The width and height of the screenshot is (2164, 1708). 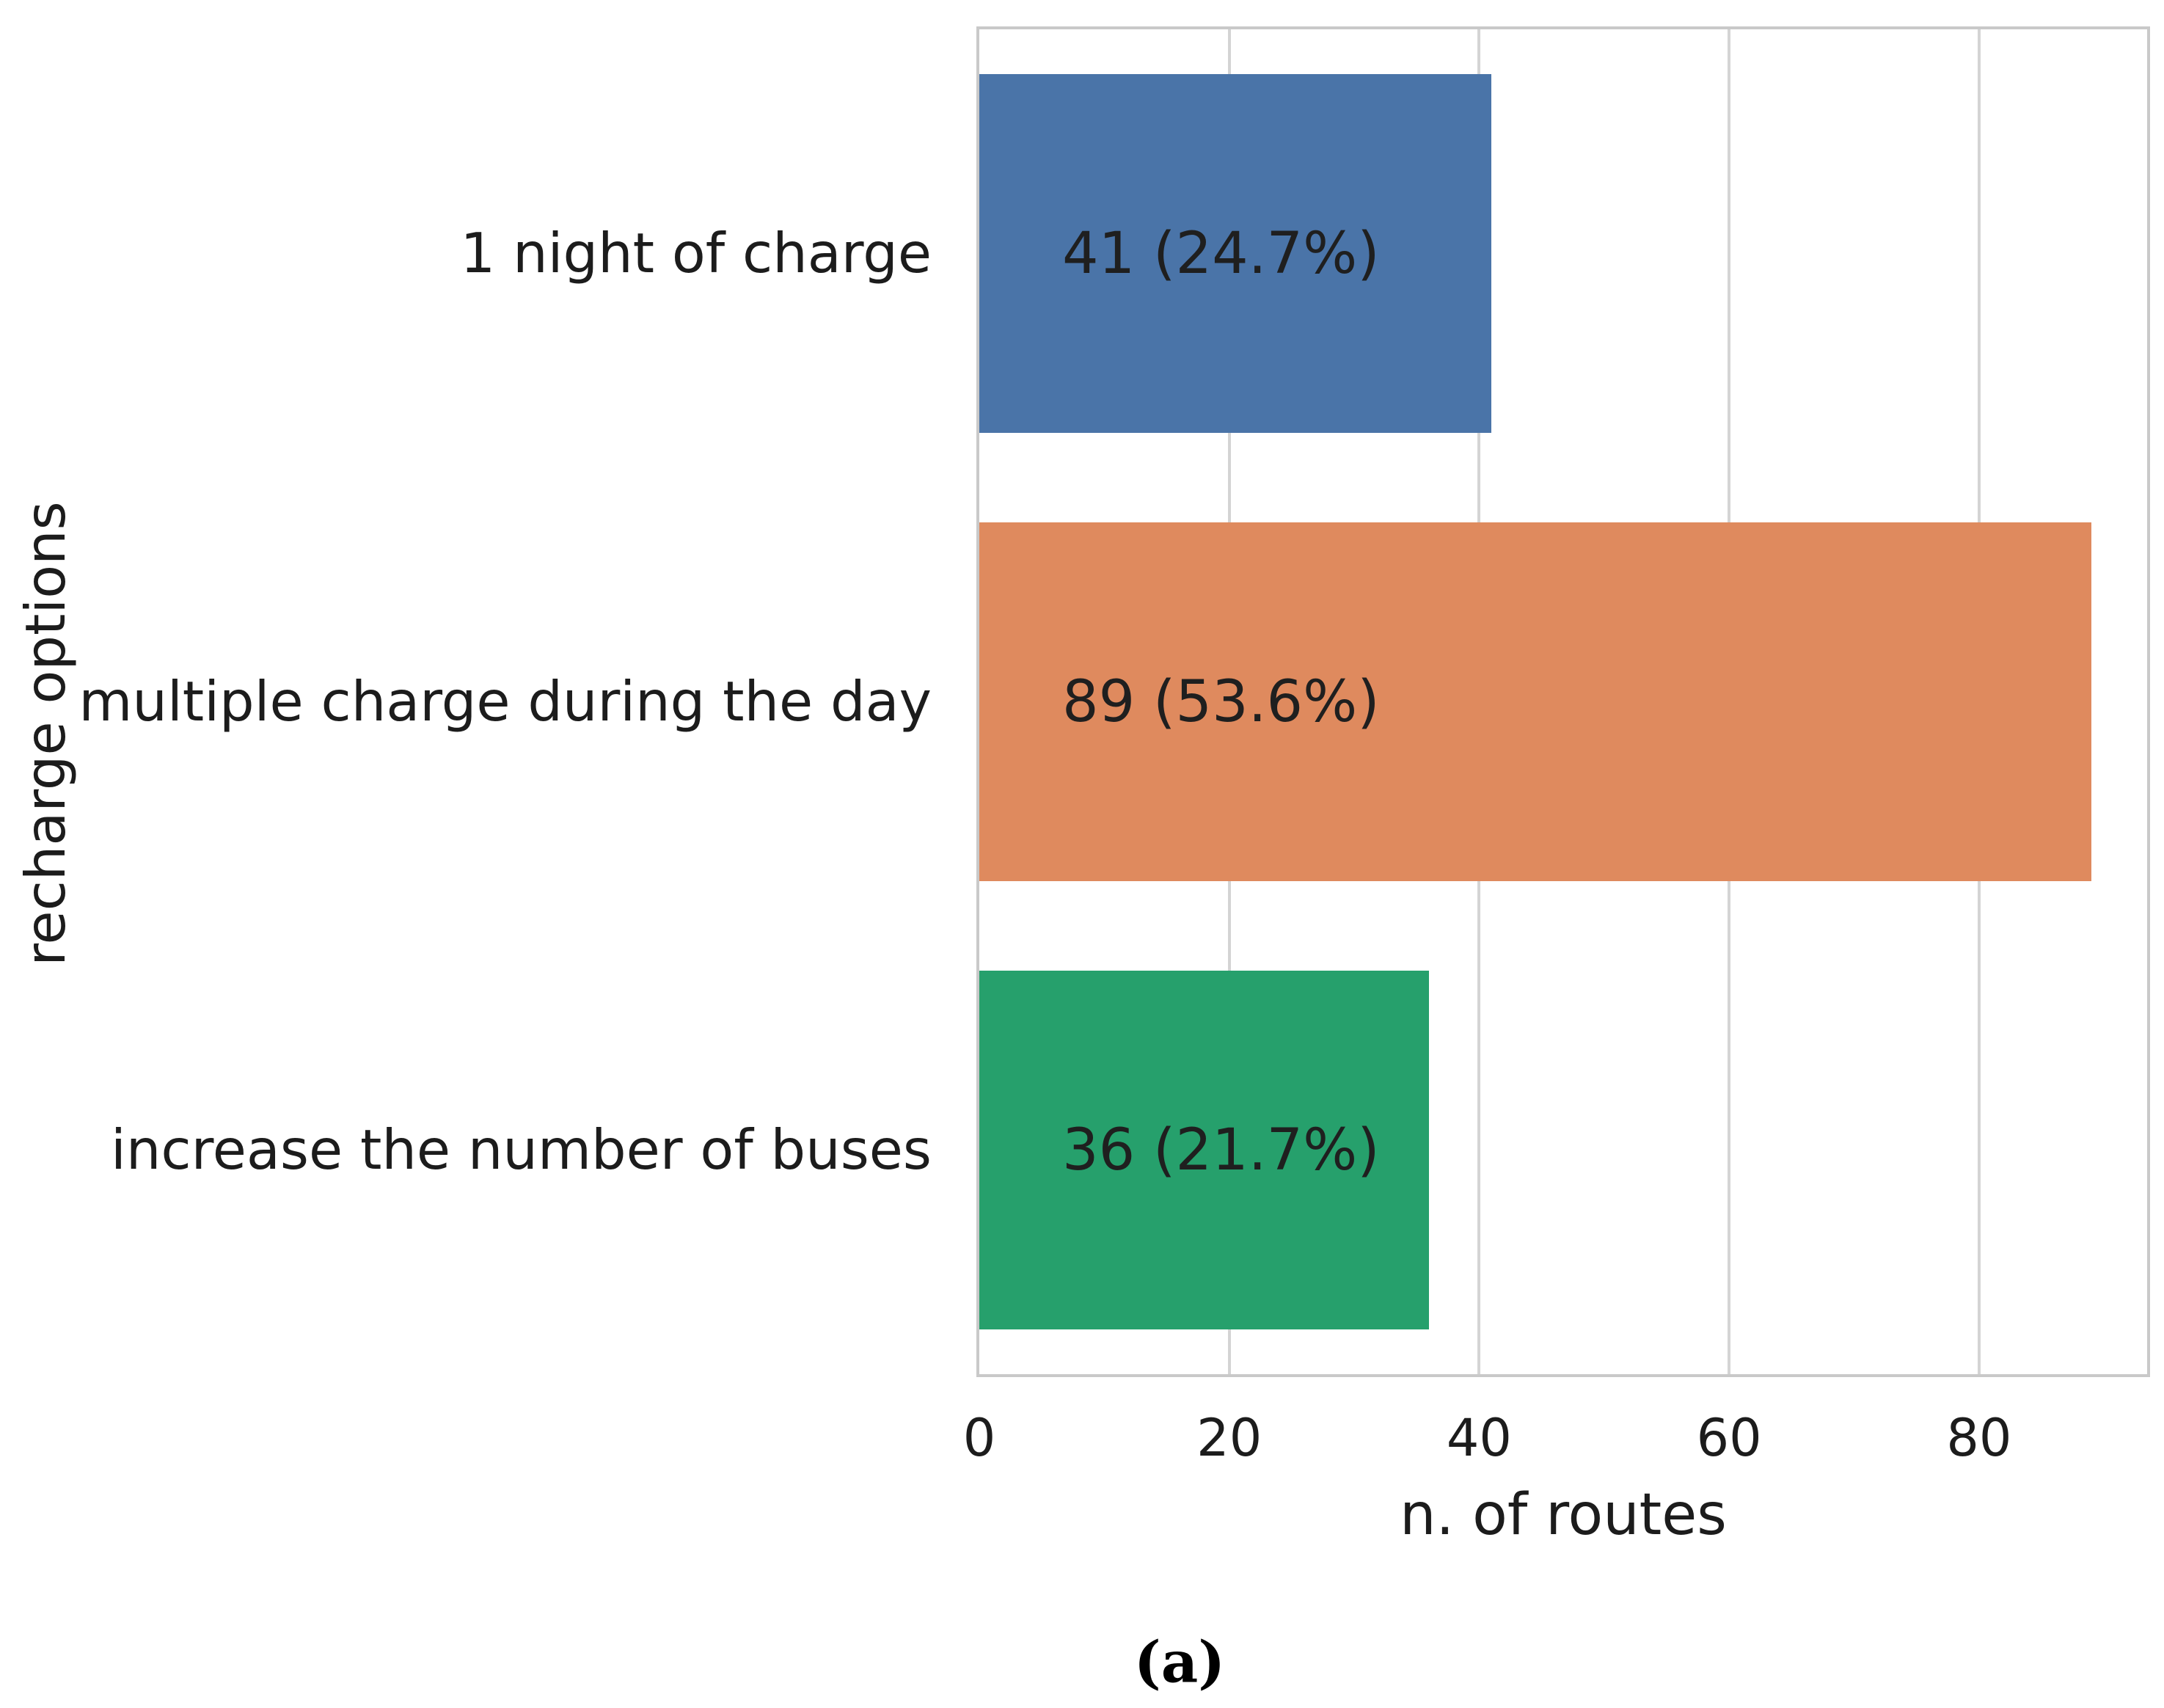 I want to click on category-label-1-night-of-charge: 1 night of charge, so click(x=696, y=253).